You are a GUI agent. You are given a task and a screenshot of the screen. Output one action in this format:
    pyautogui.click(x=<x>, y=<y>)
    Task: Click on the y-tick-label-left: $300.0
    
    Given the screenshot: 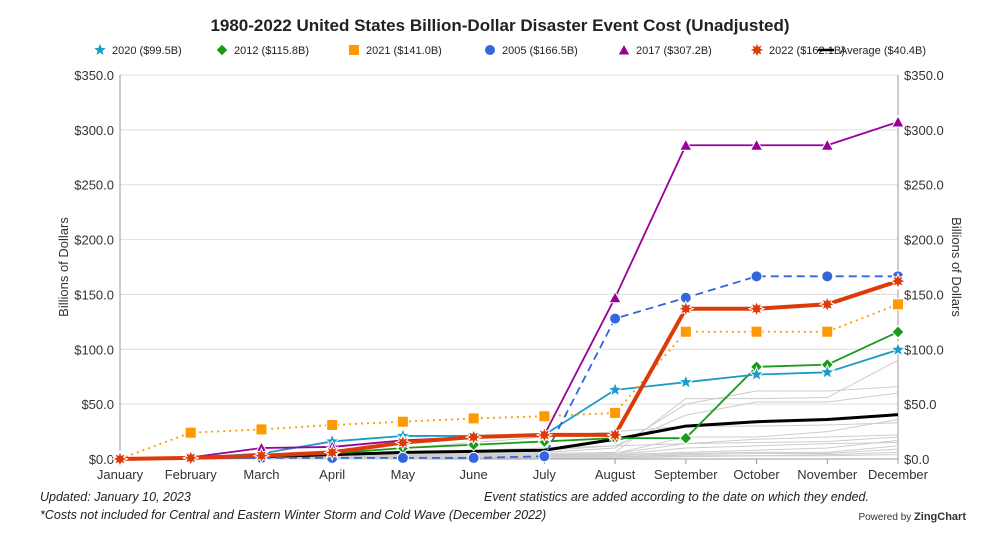 What is the action you would take?
    pyautogui.click(x=94, y=130)
    